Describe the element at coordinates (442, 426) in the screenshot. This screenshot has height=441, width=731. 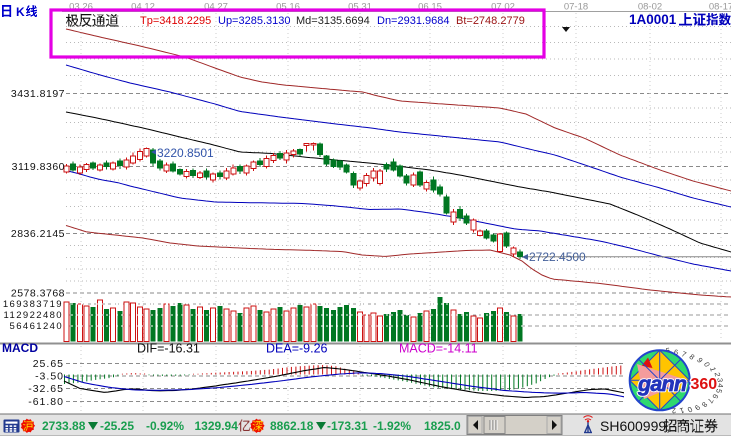
I see `svg-text: 1825.0` at that location.